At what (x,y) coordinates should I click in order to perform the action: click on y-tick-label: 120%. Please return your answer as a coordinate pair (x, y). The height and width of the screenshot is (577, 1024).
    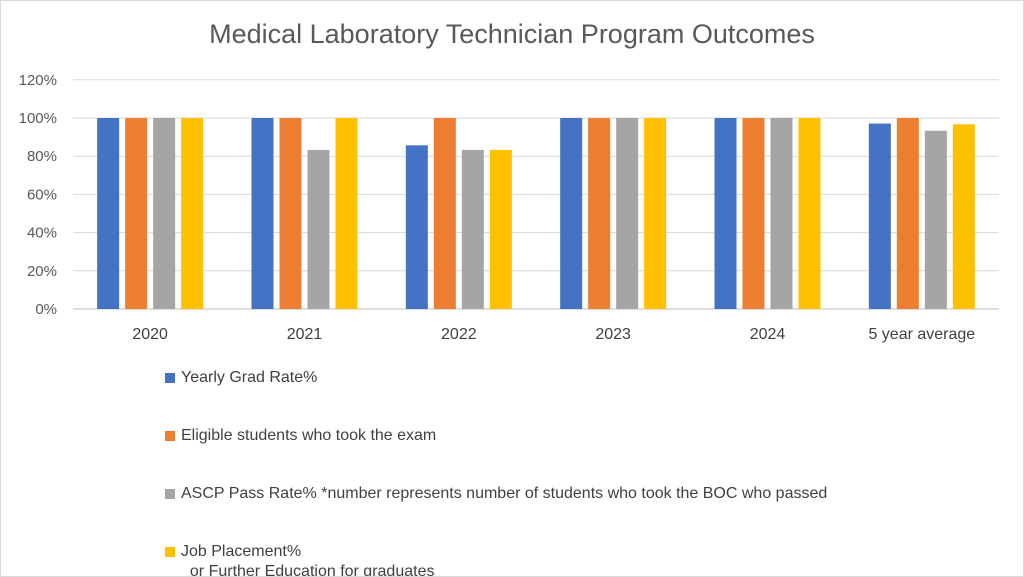
    Looking at the image, I should click on (38, 80).